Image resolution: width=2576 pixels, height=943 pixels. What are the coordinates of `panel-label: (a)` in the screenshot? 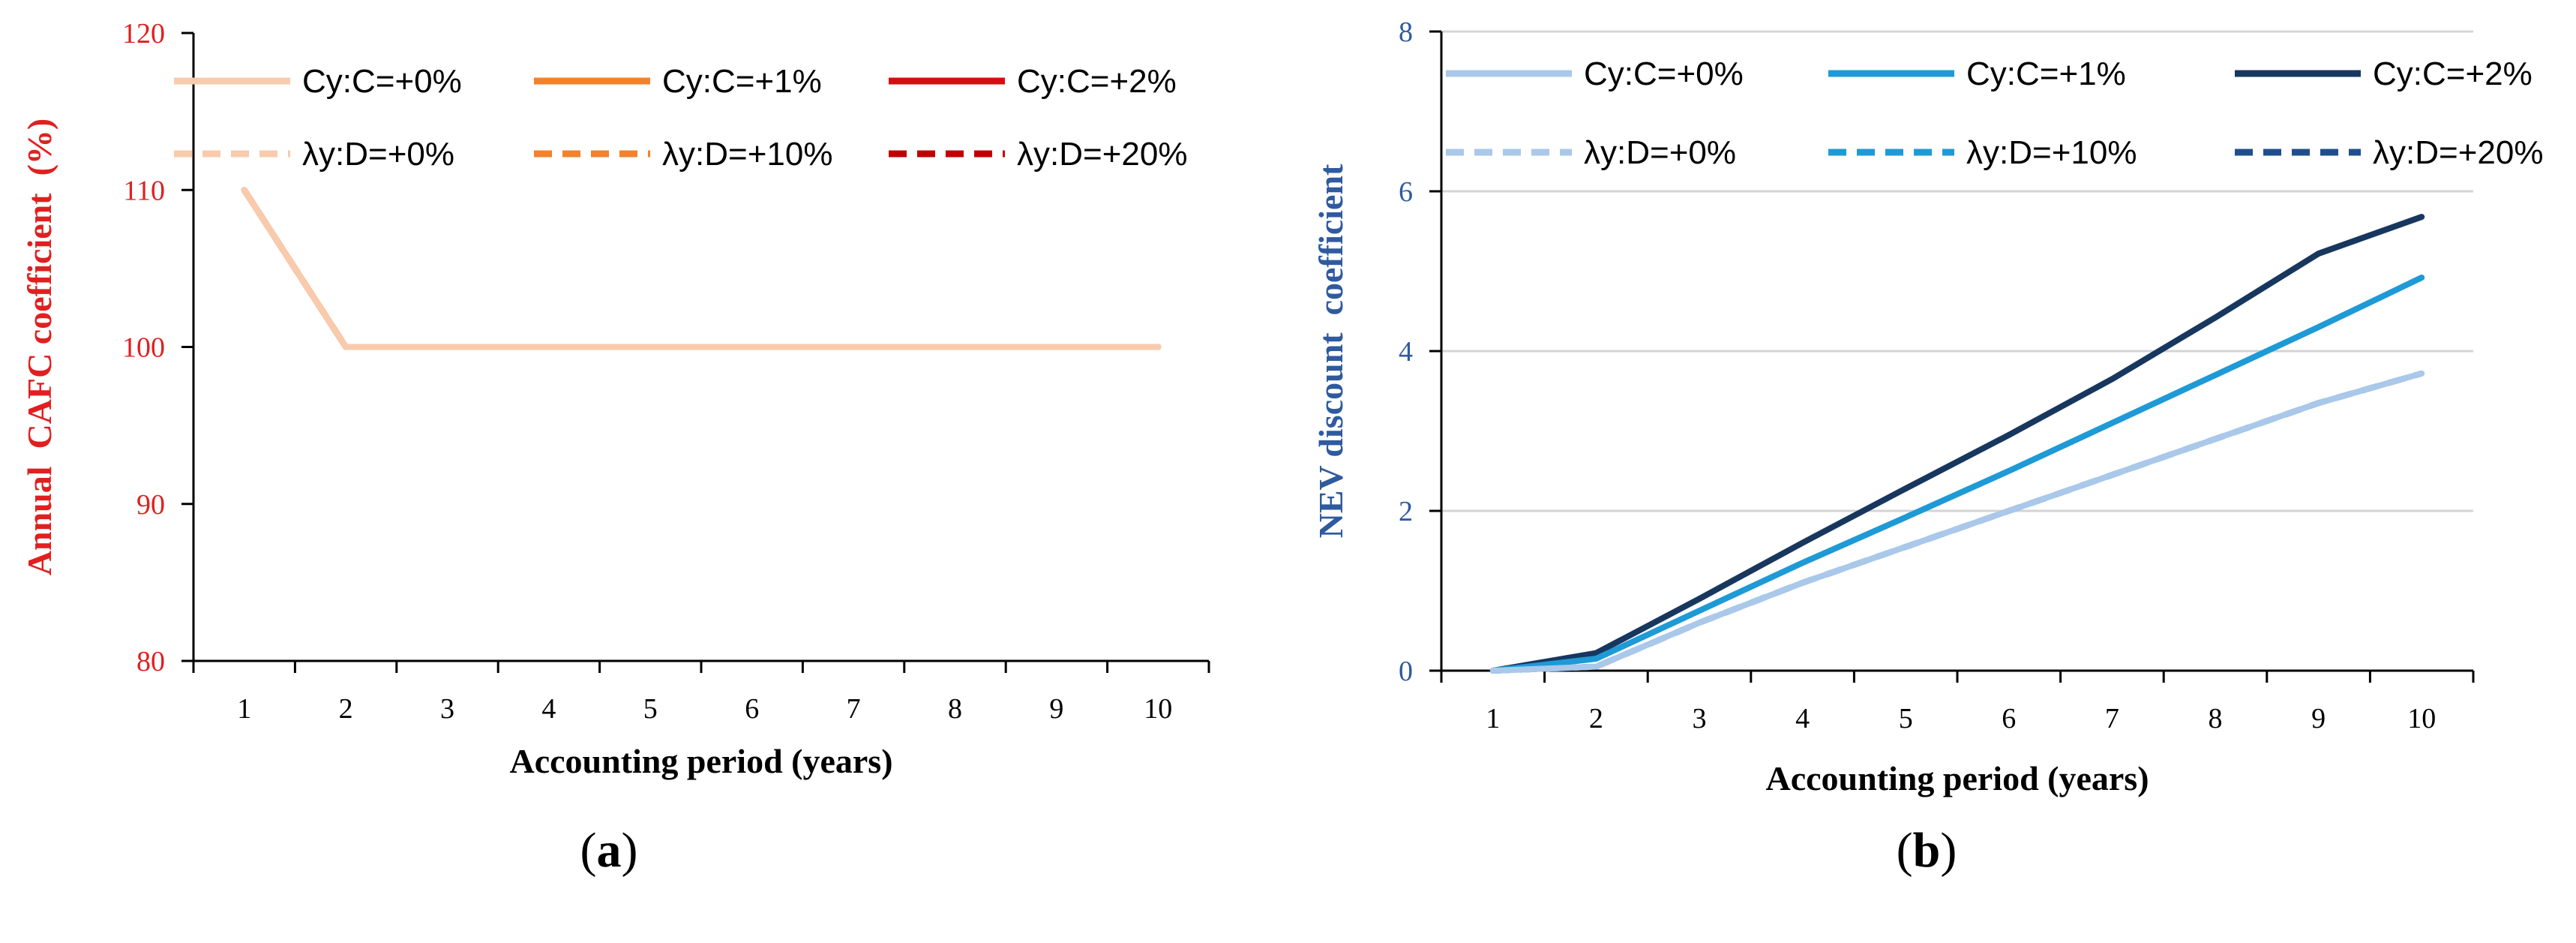 It's located at (609, 850).